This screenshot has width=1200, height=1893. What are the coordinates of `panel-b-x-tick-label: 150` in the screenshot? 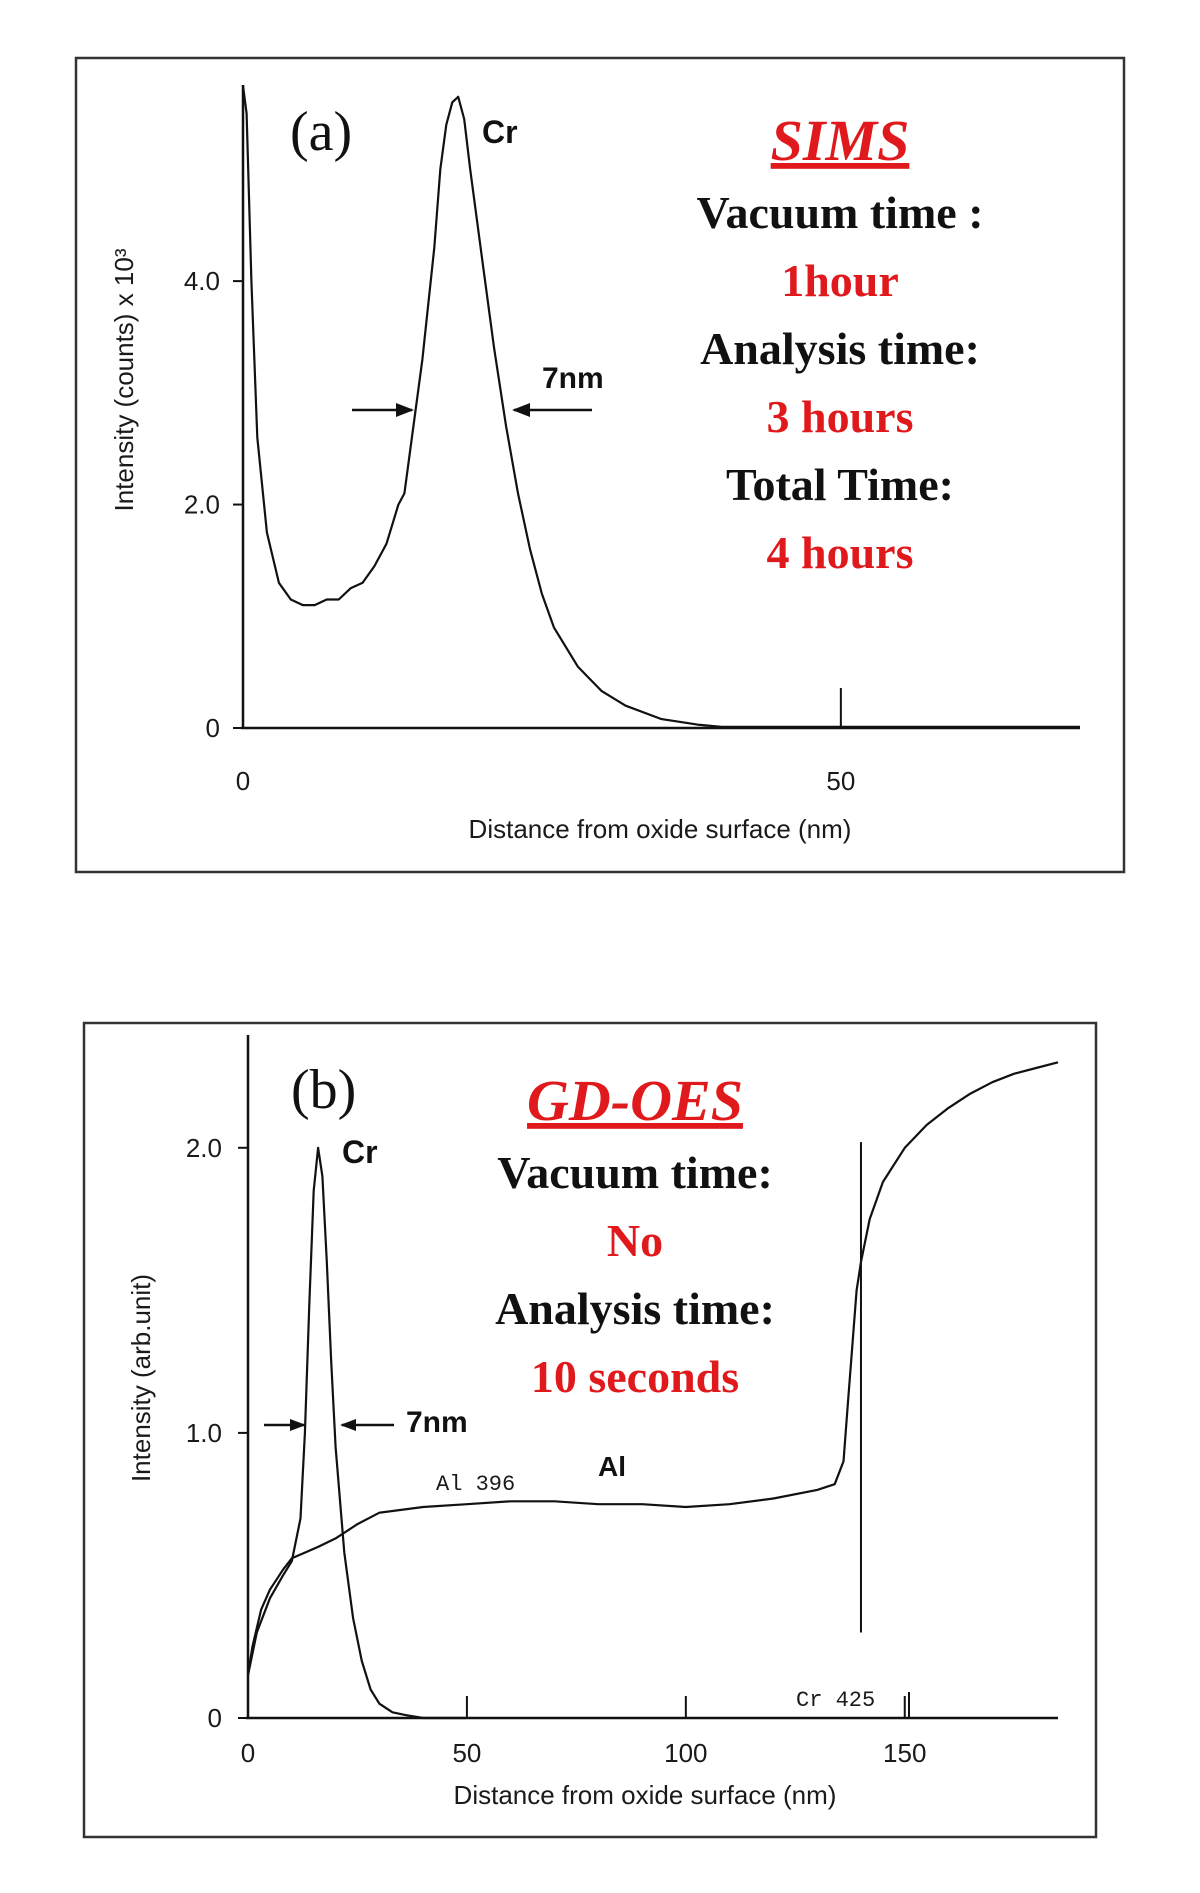 It's located at (904, 1753).